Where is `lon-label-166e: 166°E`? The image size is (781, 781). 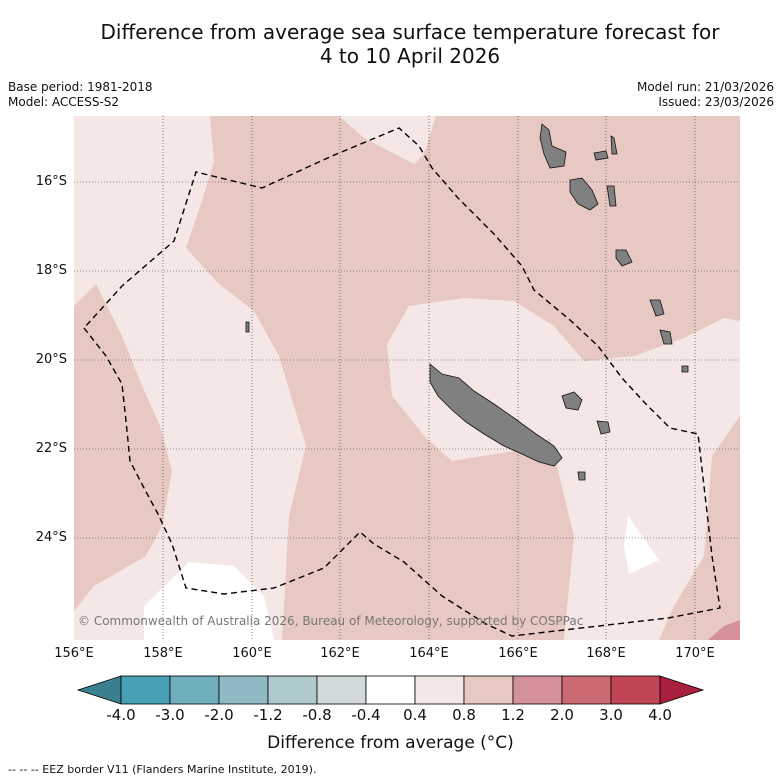 lon-label-166e: 166°E is located at coordinates (518, 653).